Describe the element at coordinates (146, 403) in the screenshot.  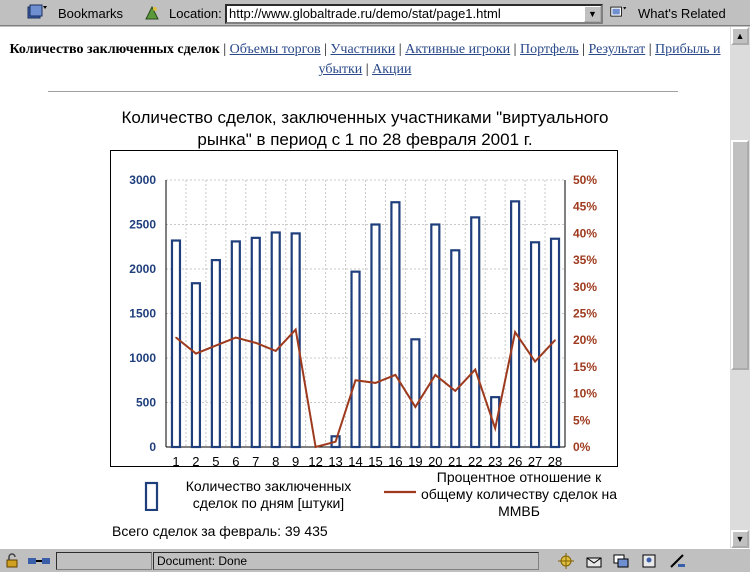
I see `y-left-tick-label: 500` at that location.